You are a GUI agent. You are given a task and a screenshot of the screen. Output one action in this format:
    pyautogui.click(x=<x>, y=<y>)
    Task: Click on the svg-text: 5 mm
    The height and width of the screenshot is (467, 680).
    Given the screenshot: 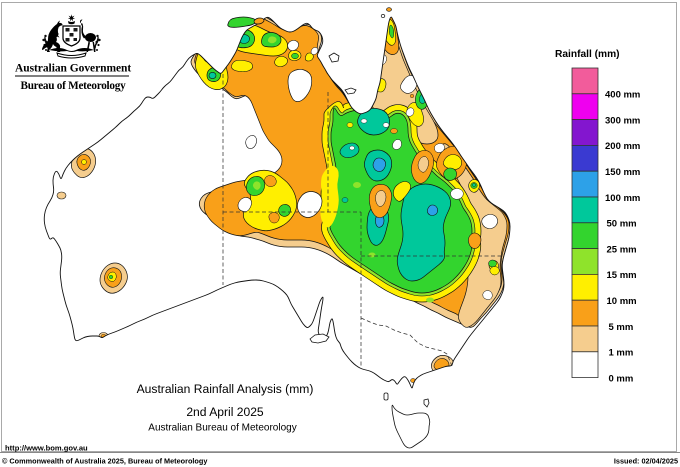 What is the action you would take?
    pyautogui.click(x=621, y=327)
    